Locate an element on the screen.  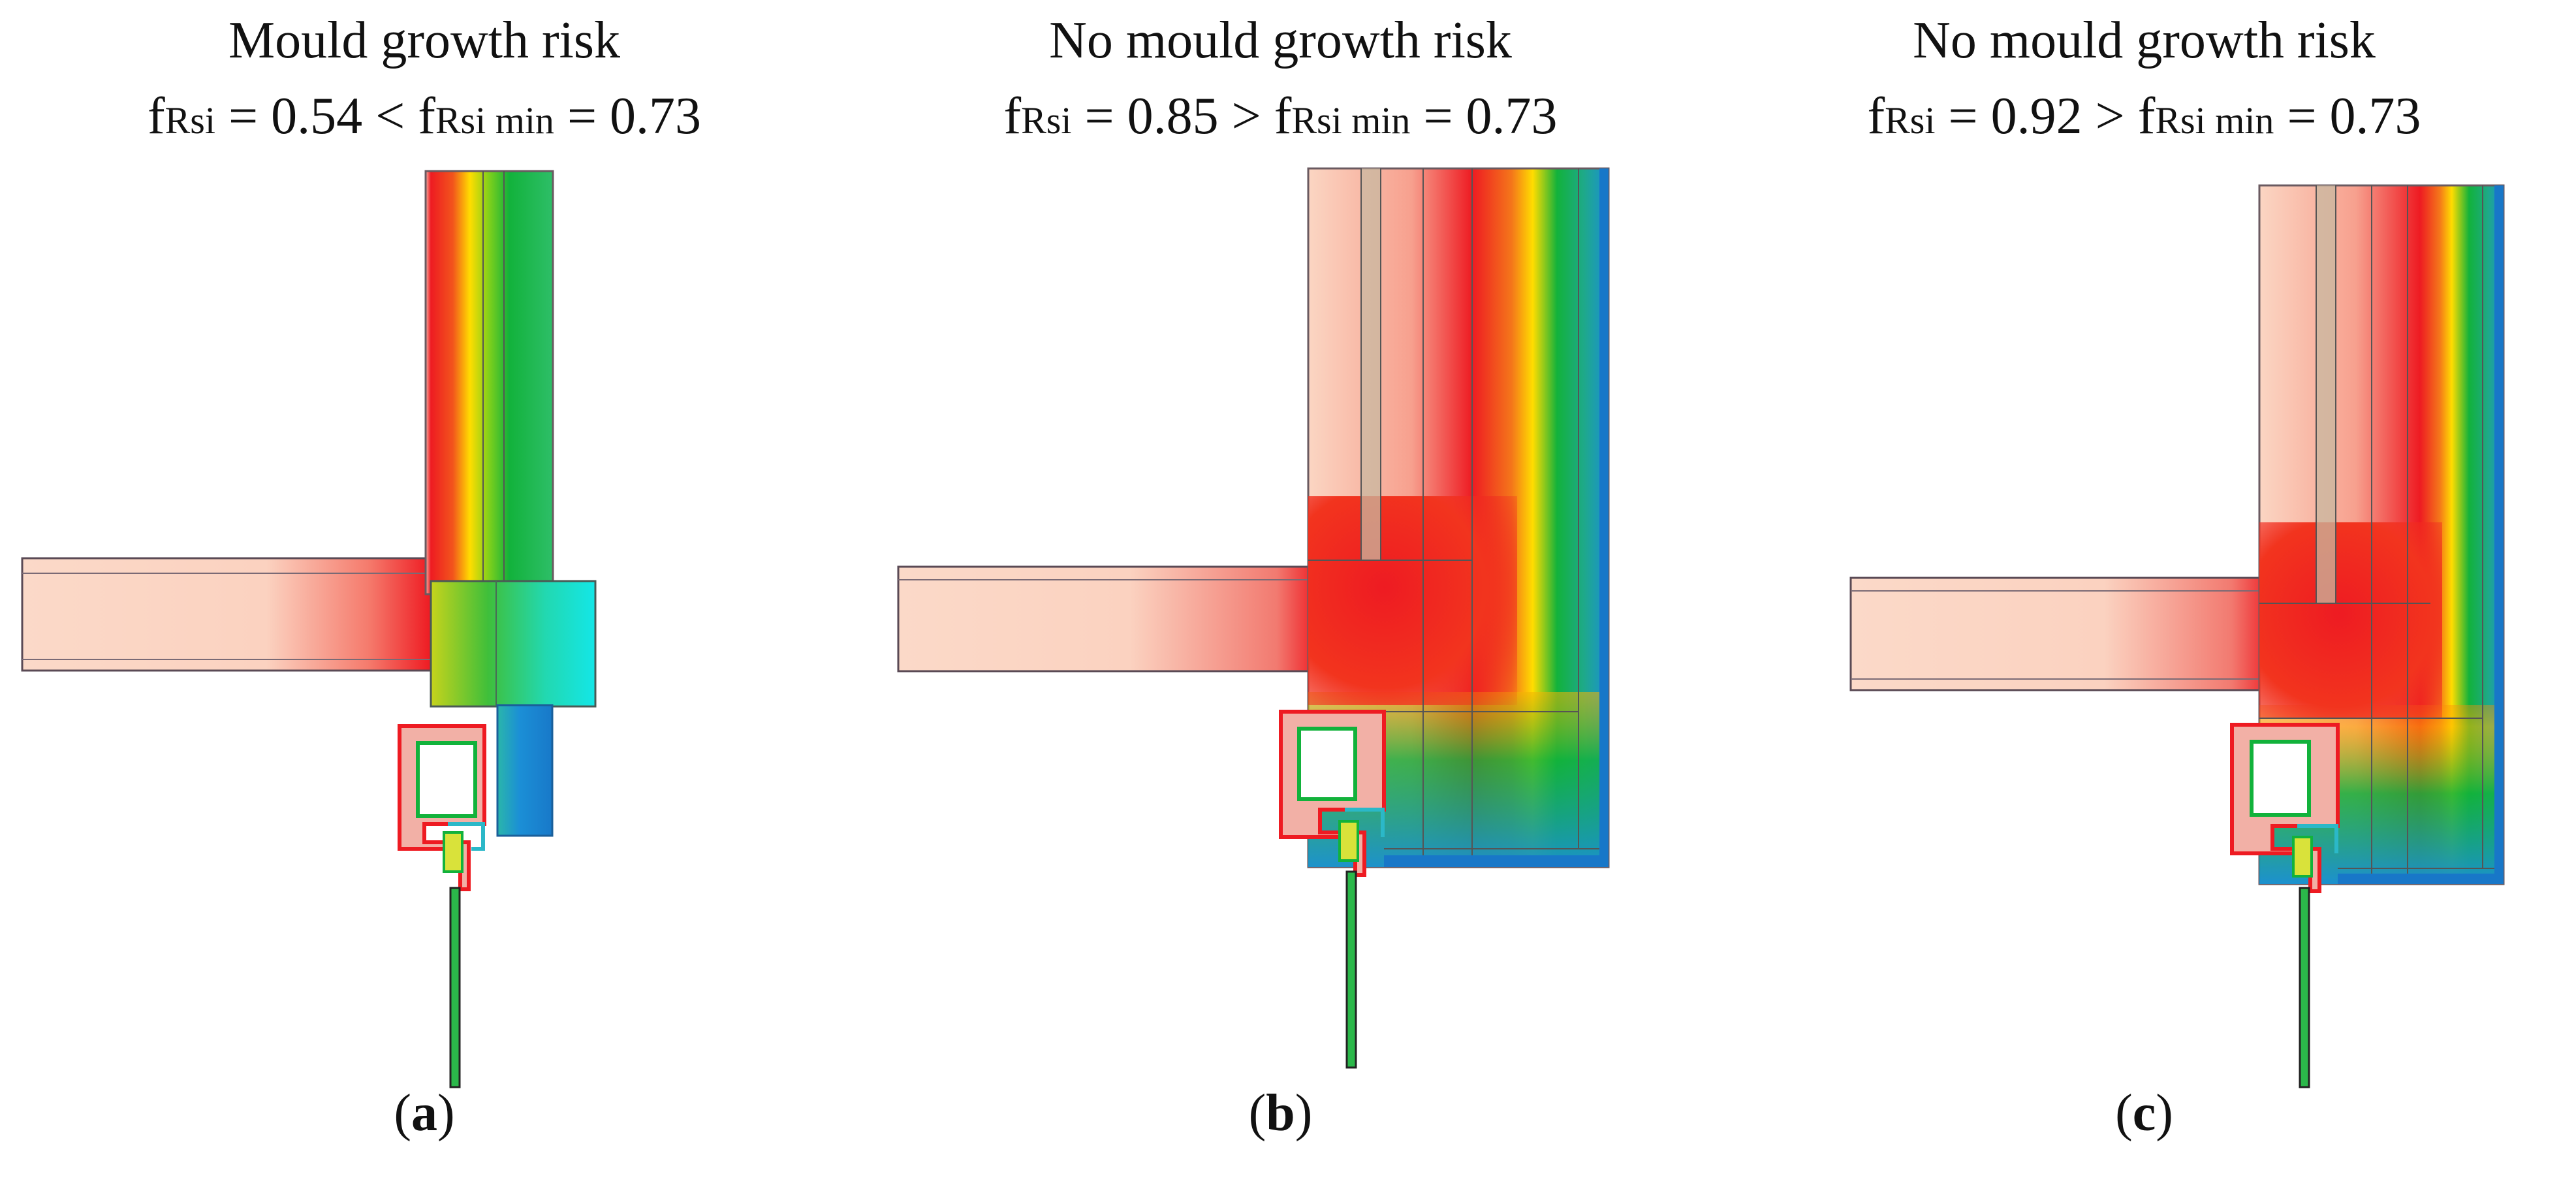
panel-c-label: (c) is located at coordinates (2144, 1113).